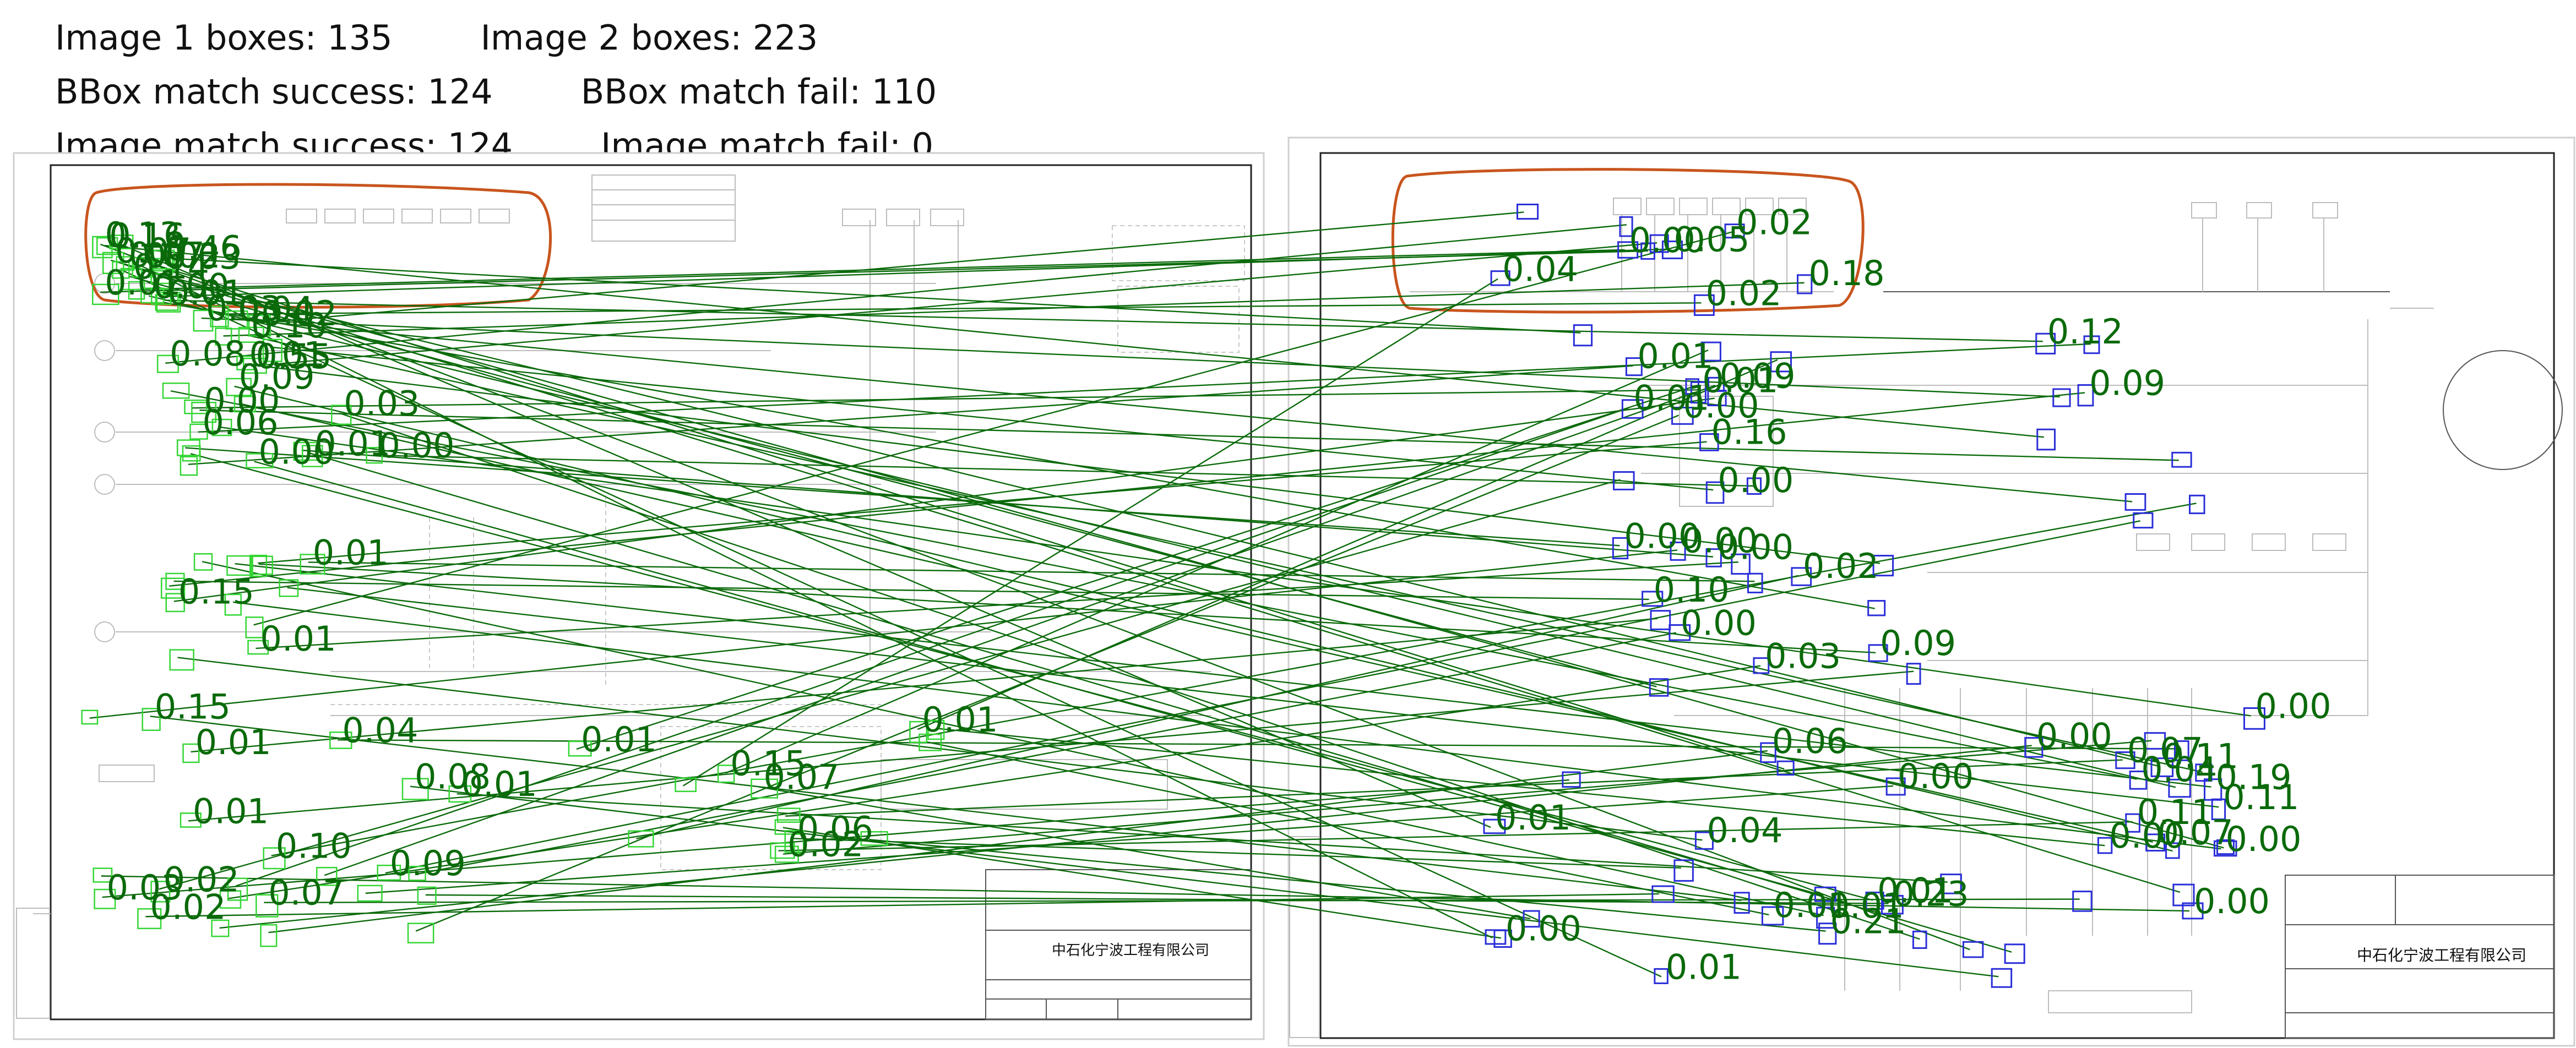 Image resolution: width=2576 pixels, height=1048 pixels. Describe the element at coordinates (2261, 797) in the screenshot. I see `match-score-label: 0.11` at that location.